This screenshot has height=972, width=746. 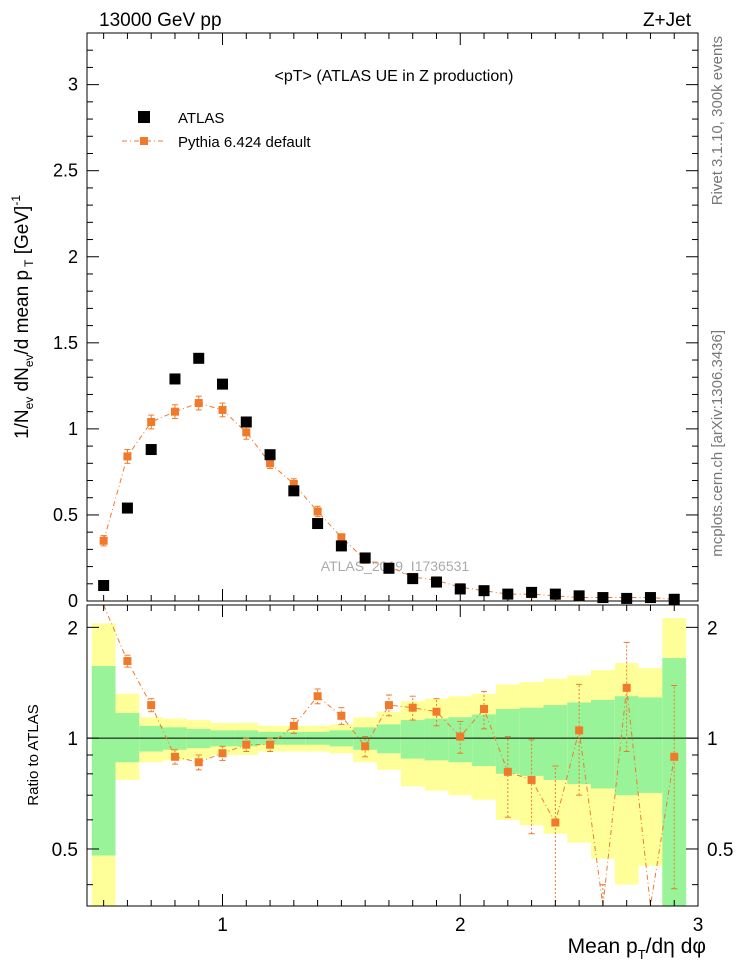 I want to click on main-y-tick-label: 3, so click(x=73, y=85).